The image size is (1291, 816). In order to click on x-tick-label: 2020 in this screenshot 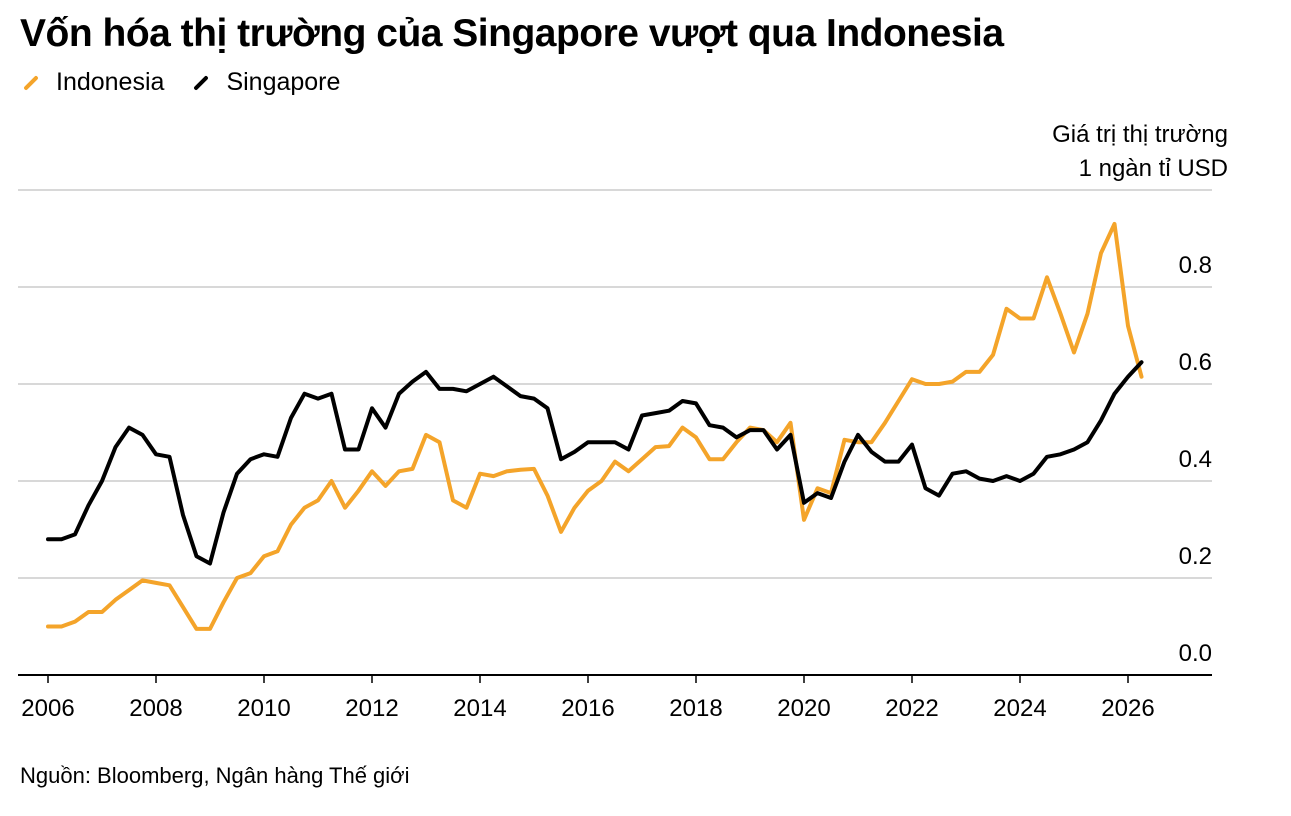, I will do `click(803, 708)`.